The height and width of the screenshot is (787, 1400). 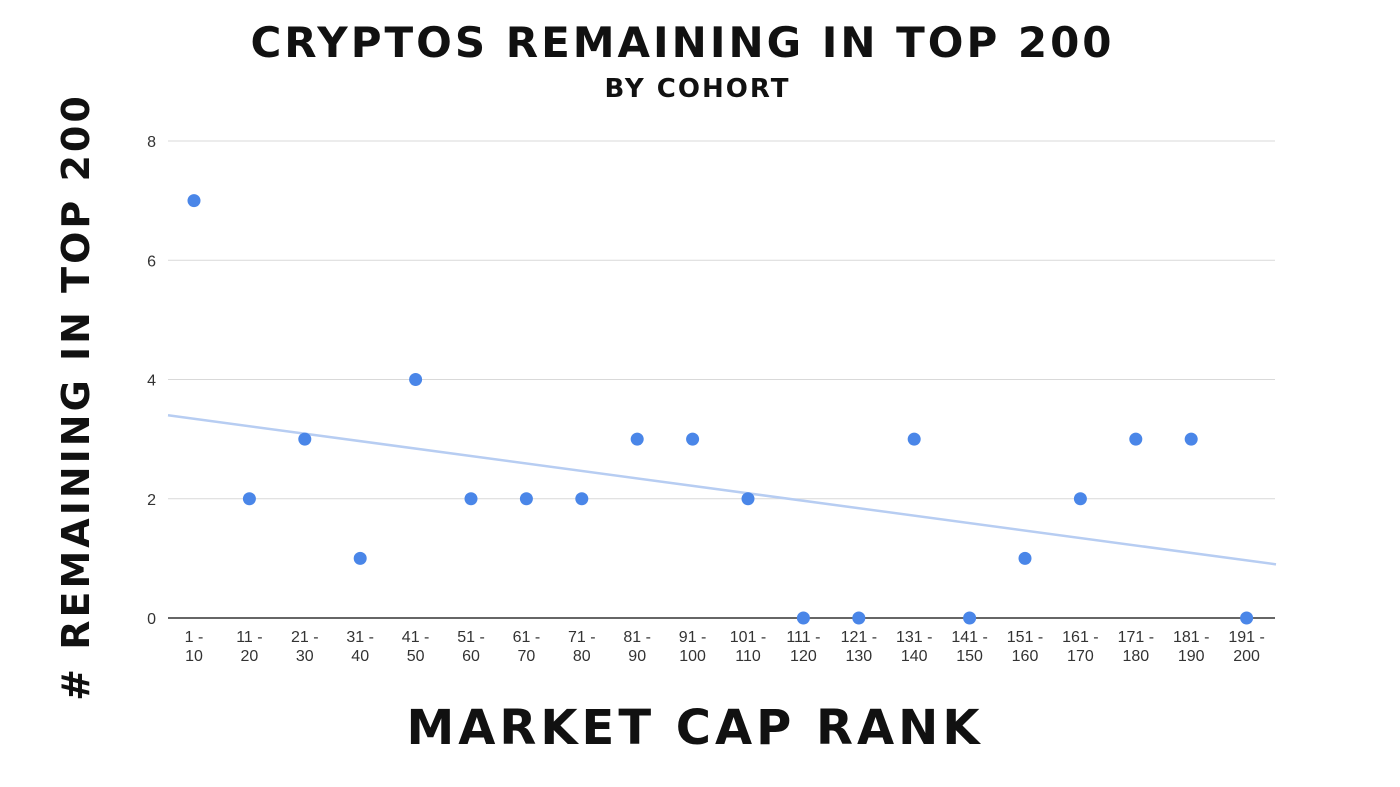 I want to click on chart-title: CRYPTOS REMAINING IN TOP 200, so click(x=682, y=42).